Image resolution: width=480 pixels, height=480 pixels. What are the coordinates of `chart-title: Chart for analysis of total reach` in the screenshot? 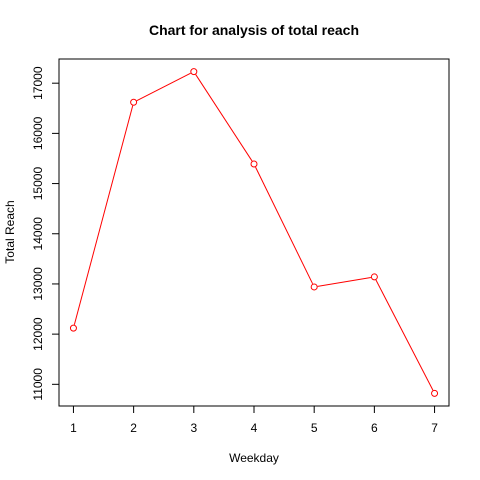 It's located at (254, 30).